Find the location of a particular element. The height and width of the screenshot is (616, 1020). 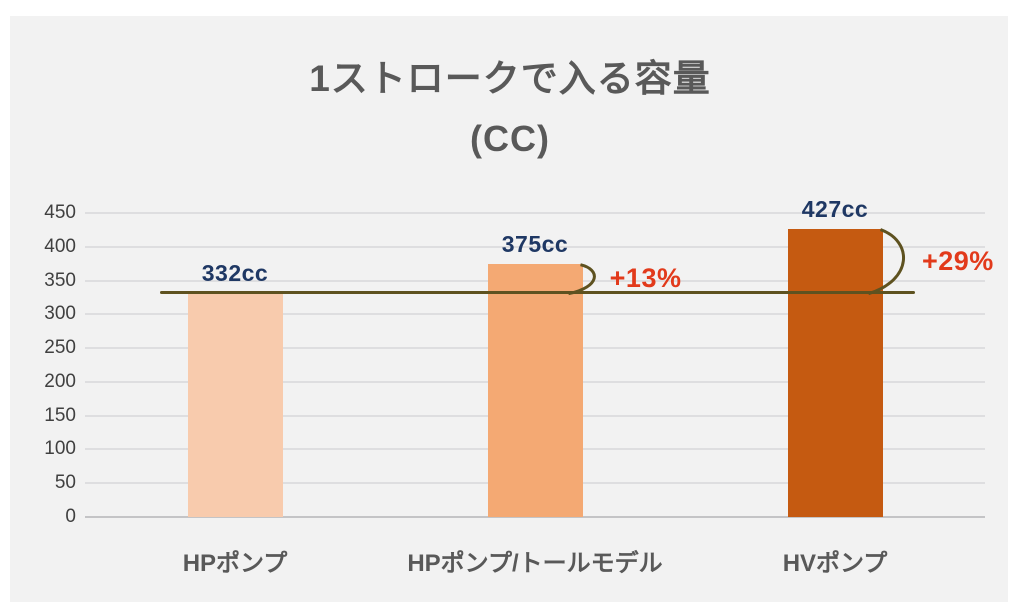

bar-value-label: 427cc is located at coordinates (835, 208).